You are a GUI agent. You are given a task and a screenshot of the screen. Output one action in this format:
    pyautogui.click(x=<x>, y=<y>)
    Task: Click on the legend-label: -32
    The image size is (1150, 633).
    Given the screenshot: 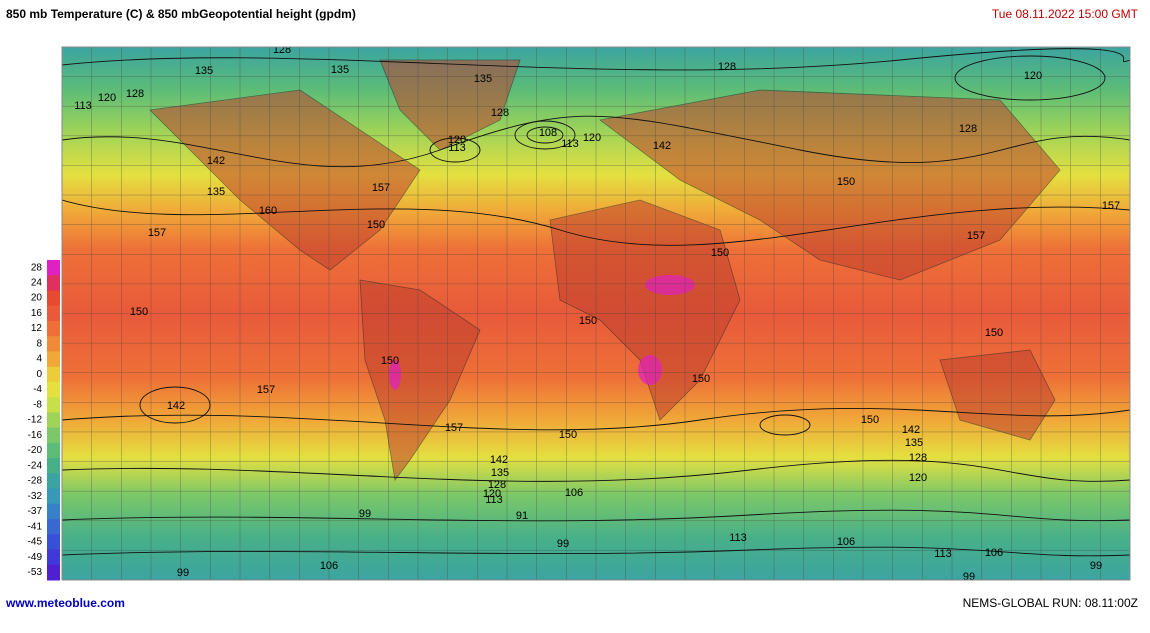 What is the action you would take?
    pyautogui.click(x=35, y=496)
    